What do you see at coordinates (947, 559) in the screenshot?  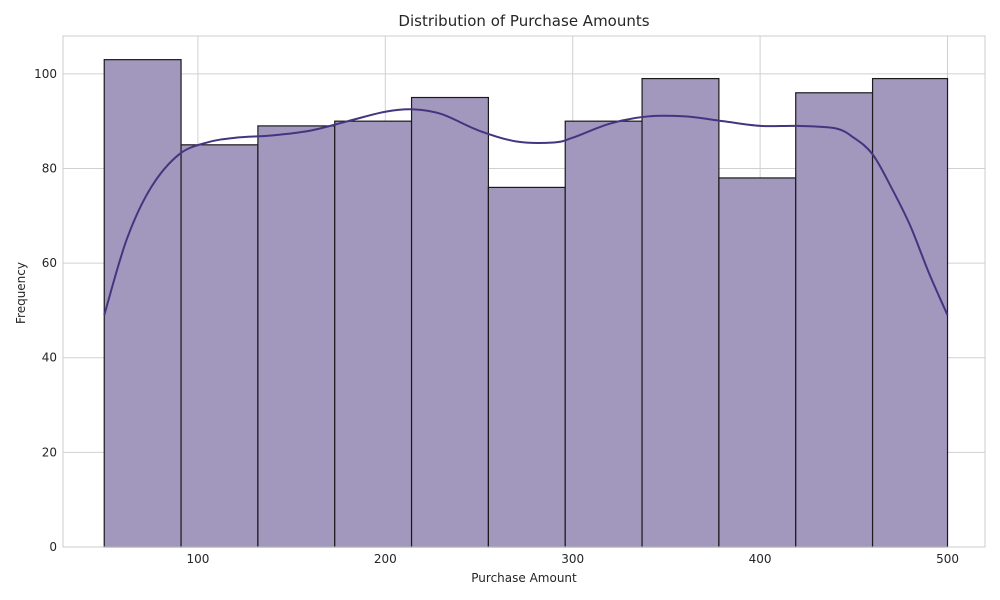 I see `x-tick-label: 500` at bounding box center [947, 559].